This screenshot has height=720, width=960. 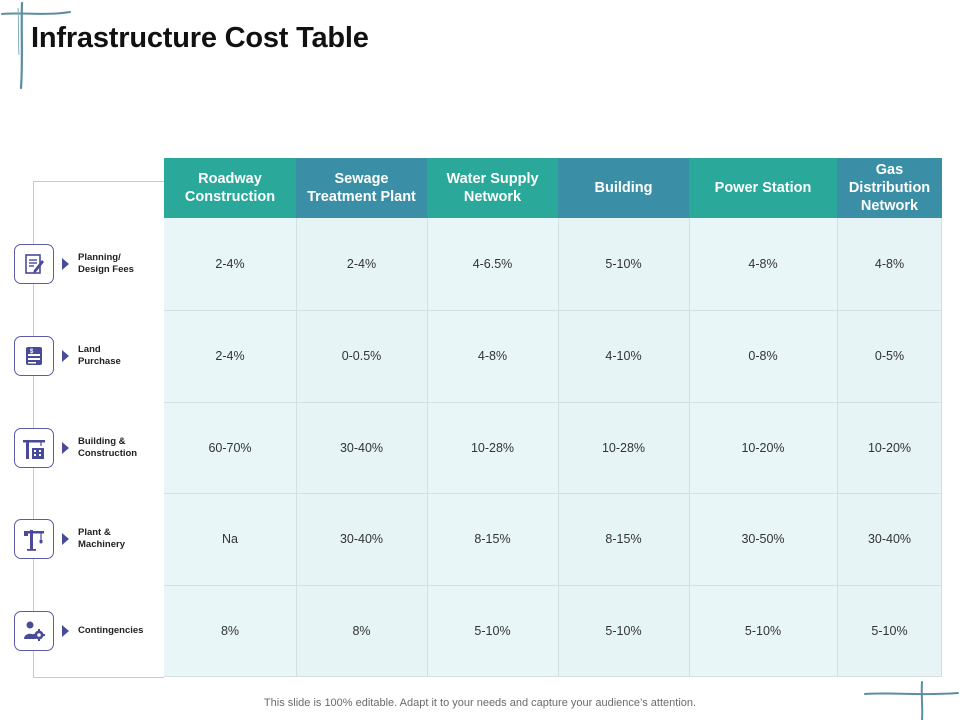 What do you see at coordinates (101, 538) in the screenshot?
I see `row-label-plant-machinery: Plant & Machinery` at bounding box center [101, 538].